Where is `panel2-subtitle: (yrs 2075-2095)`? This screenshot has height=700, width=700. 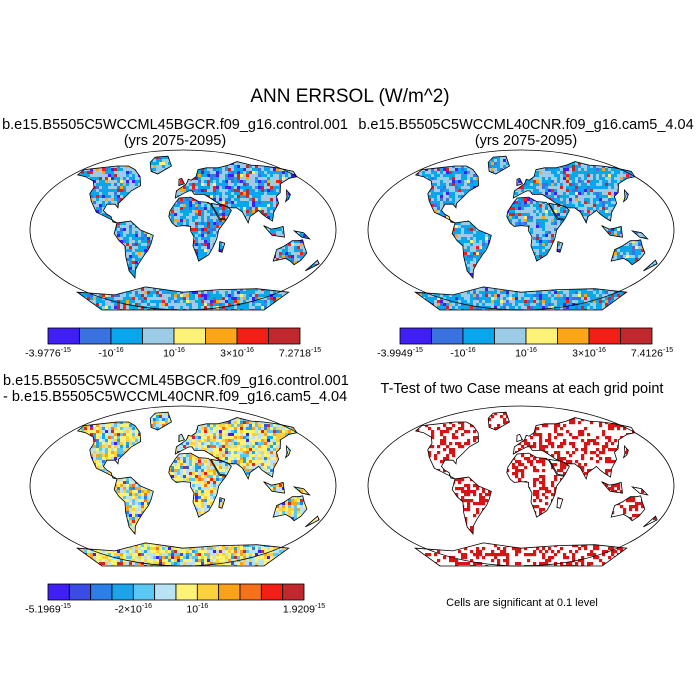
panel2-subtitle: (yrs 2075-2095) is located at coordinates (526, 141).